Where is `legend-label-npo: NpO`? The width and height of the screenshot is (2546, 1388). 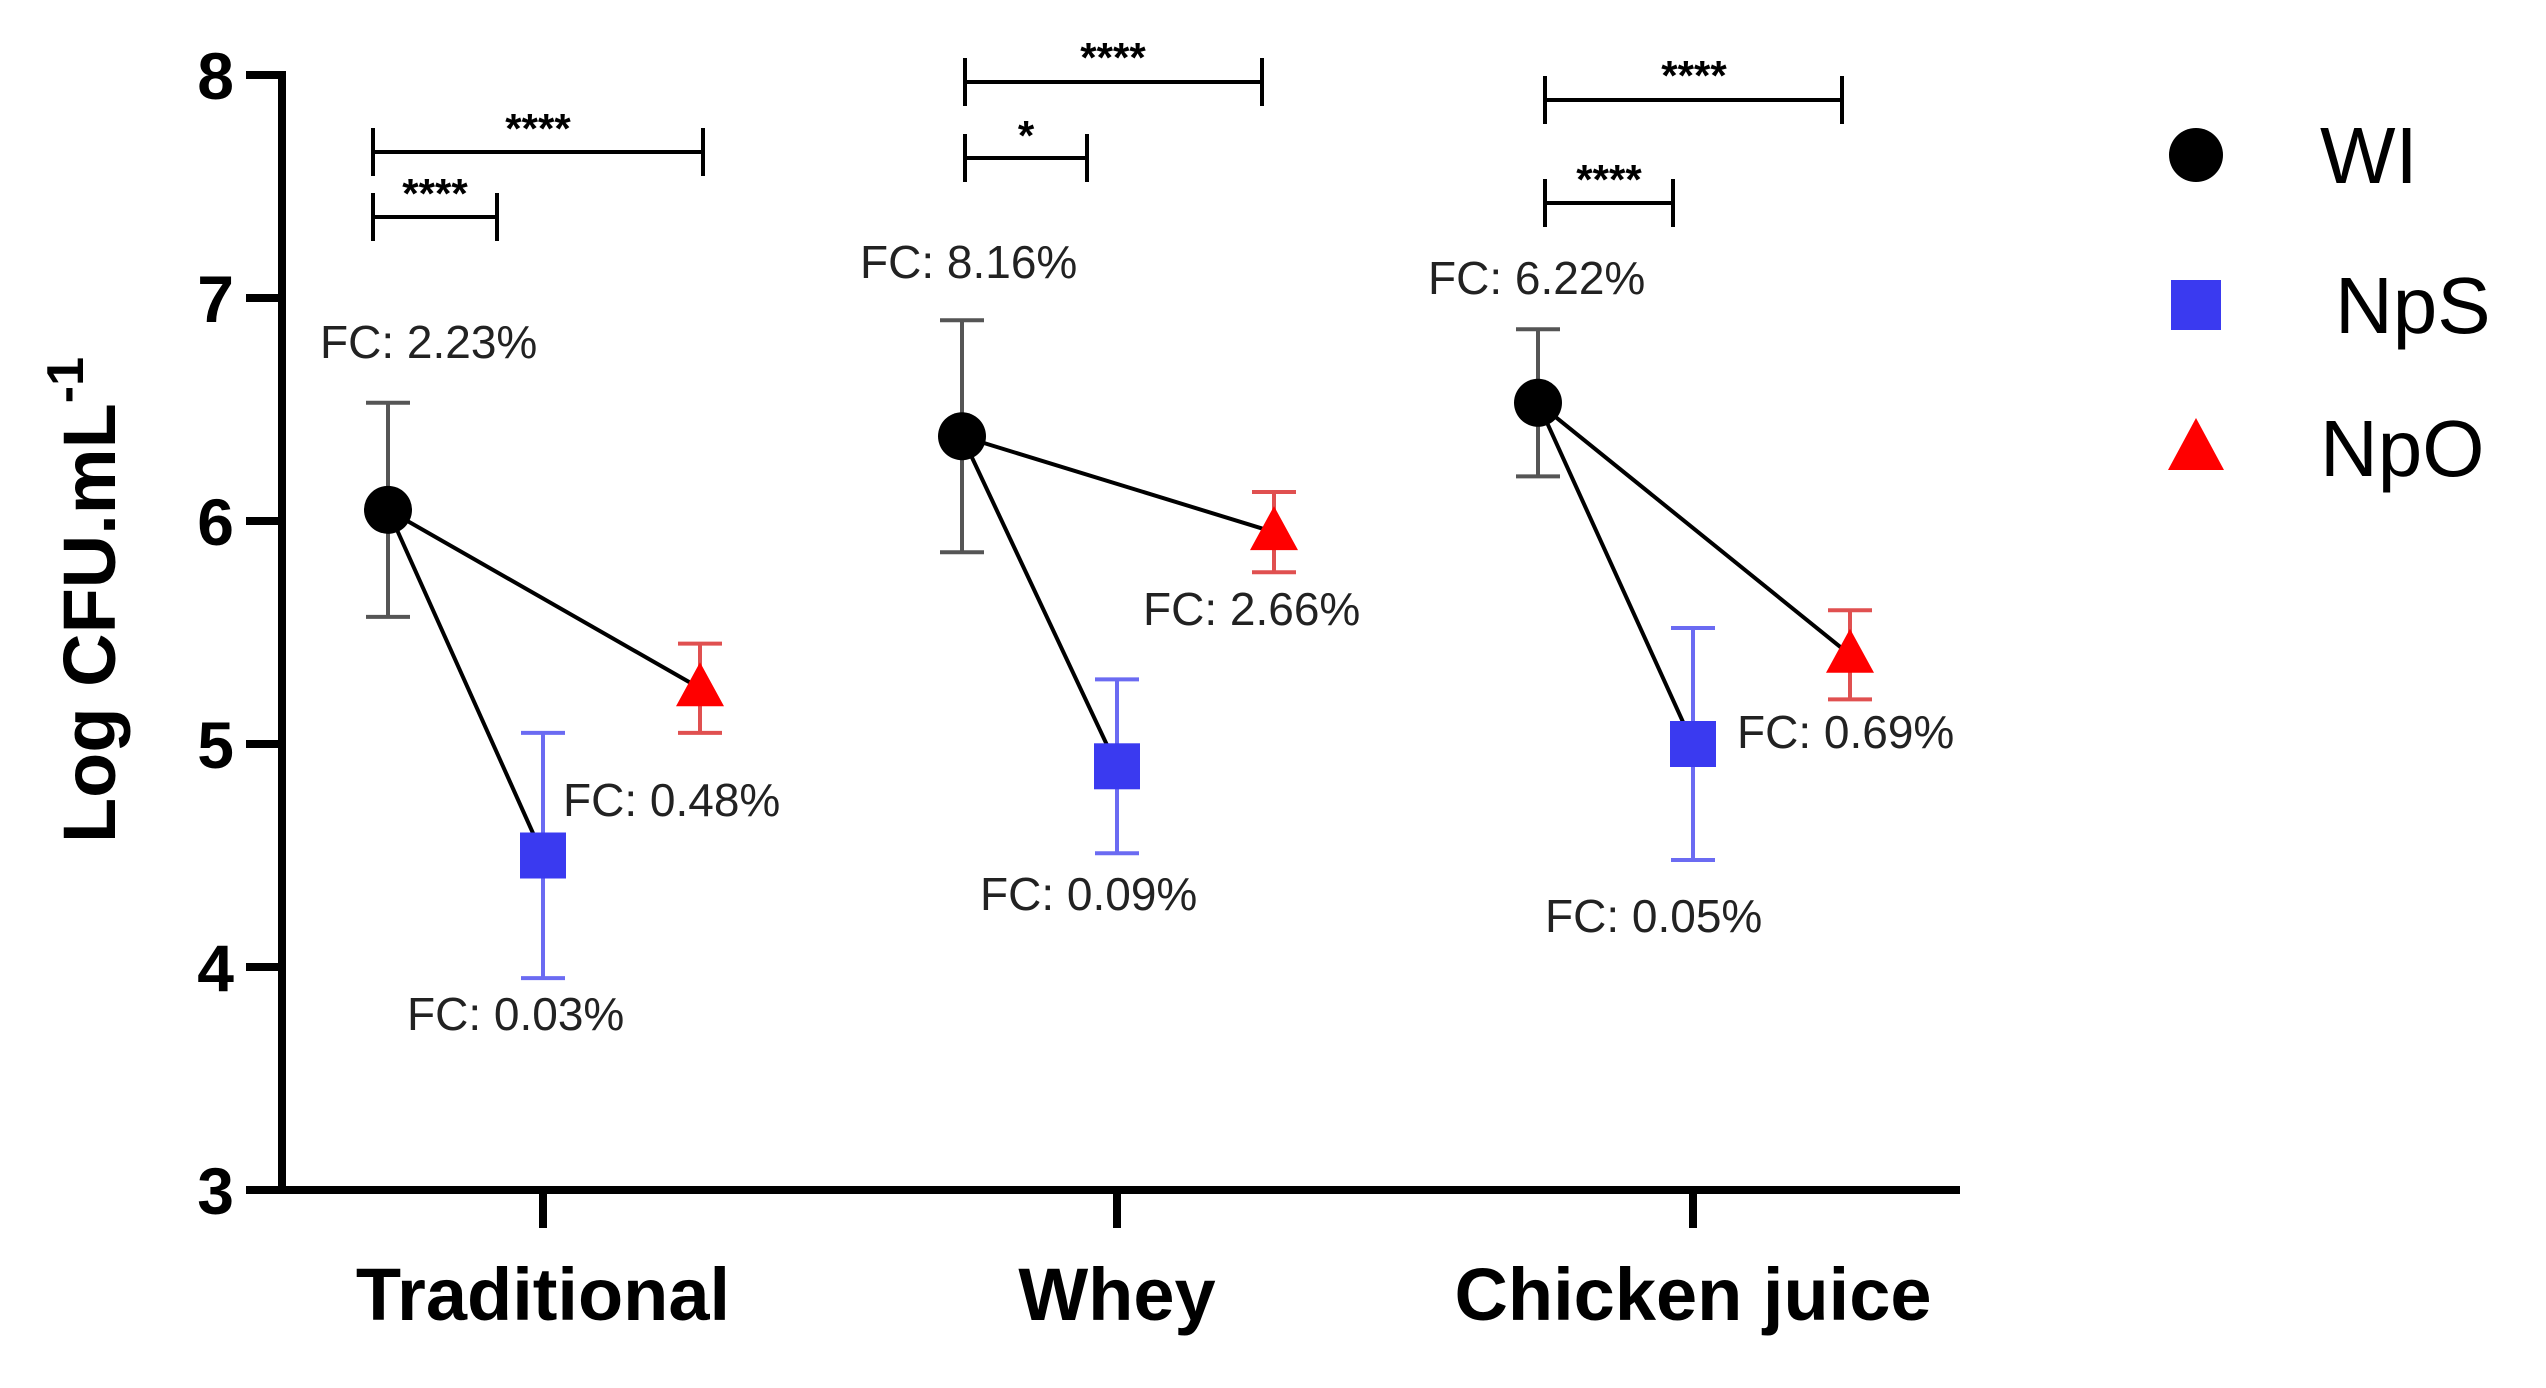
legend-label-npo: NpO is located at coordinates (2402, 448).